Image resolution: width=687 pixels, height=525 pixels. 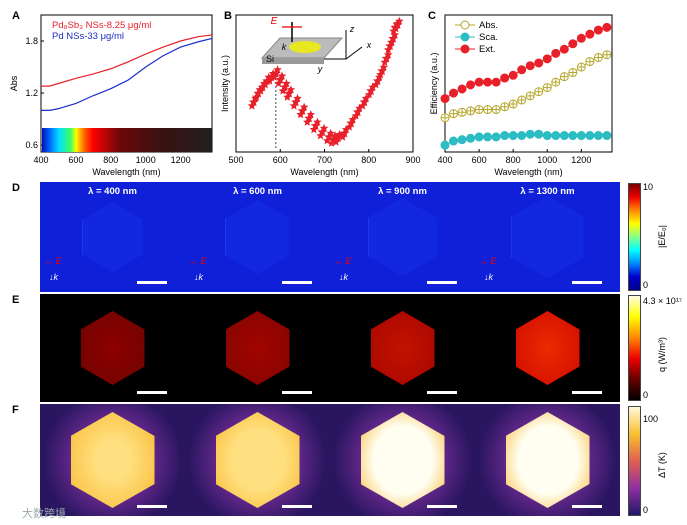 What do you see at coordinates (479, 160) in the screenshot?
I see `chart-c-x-tick-label: 600` at bounding box center [479, 160].